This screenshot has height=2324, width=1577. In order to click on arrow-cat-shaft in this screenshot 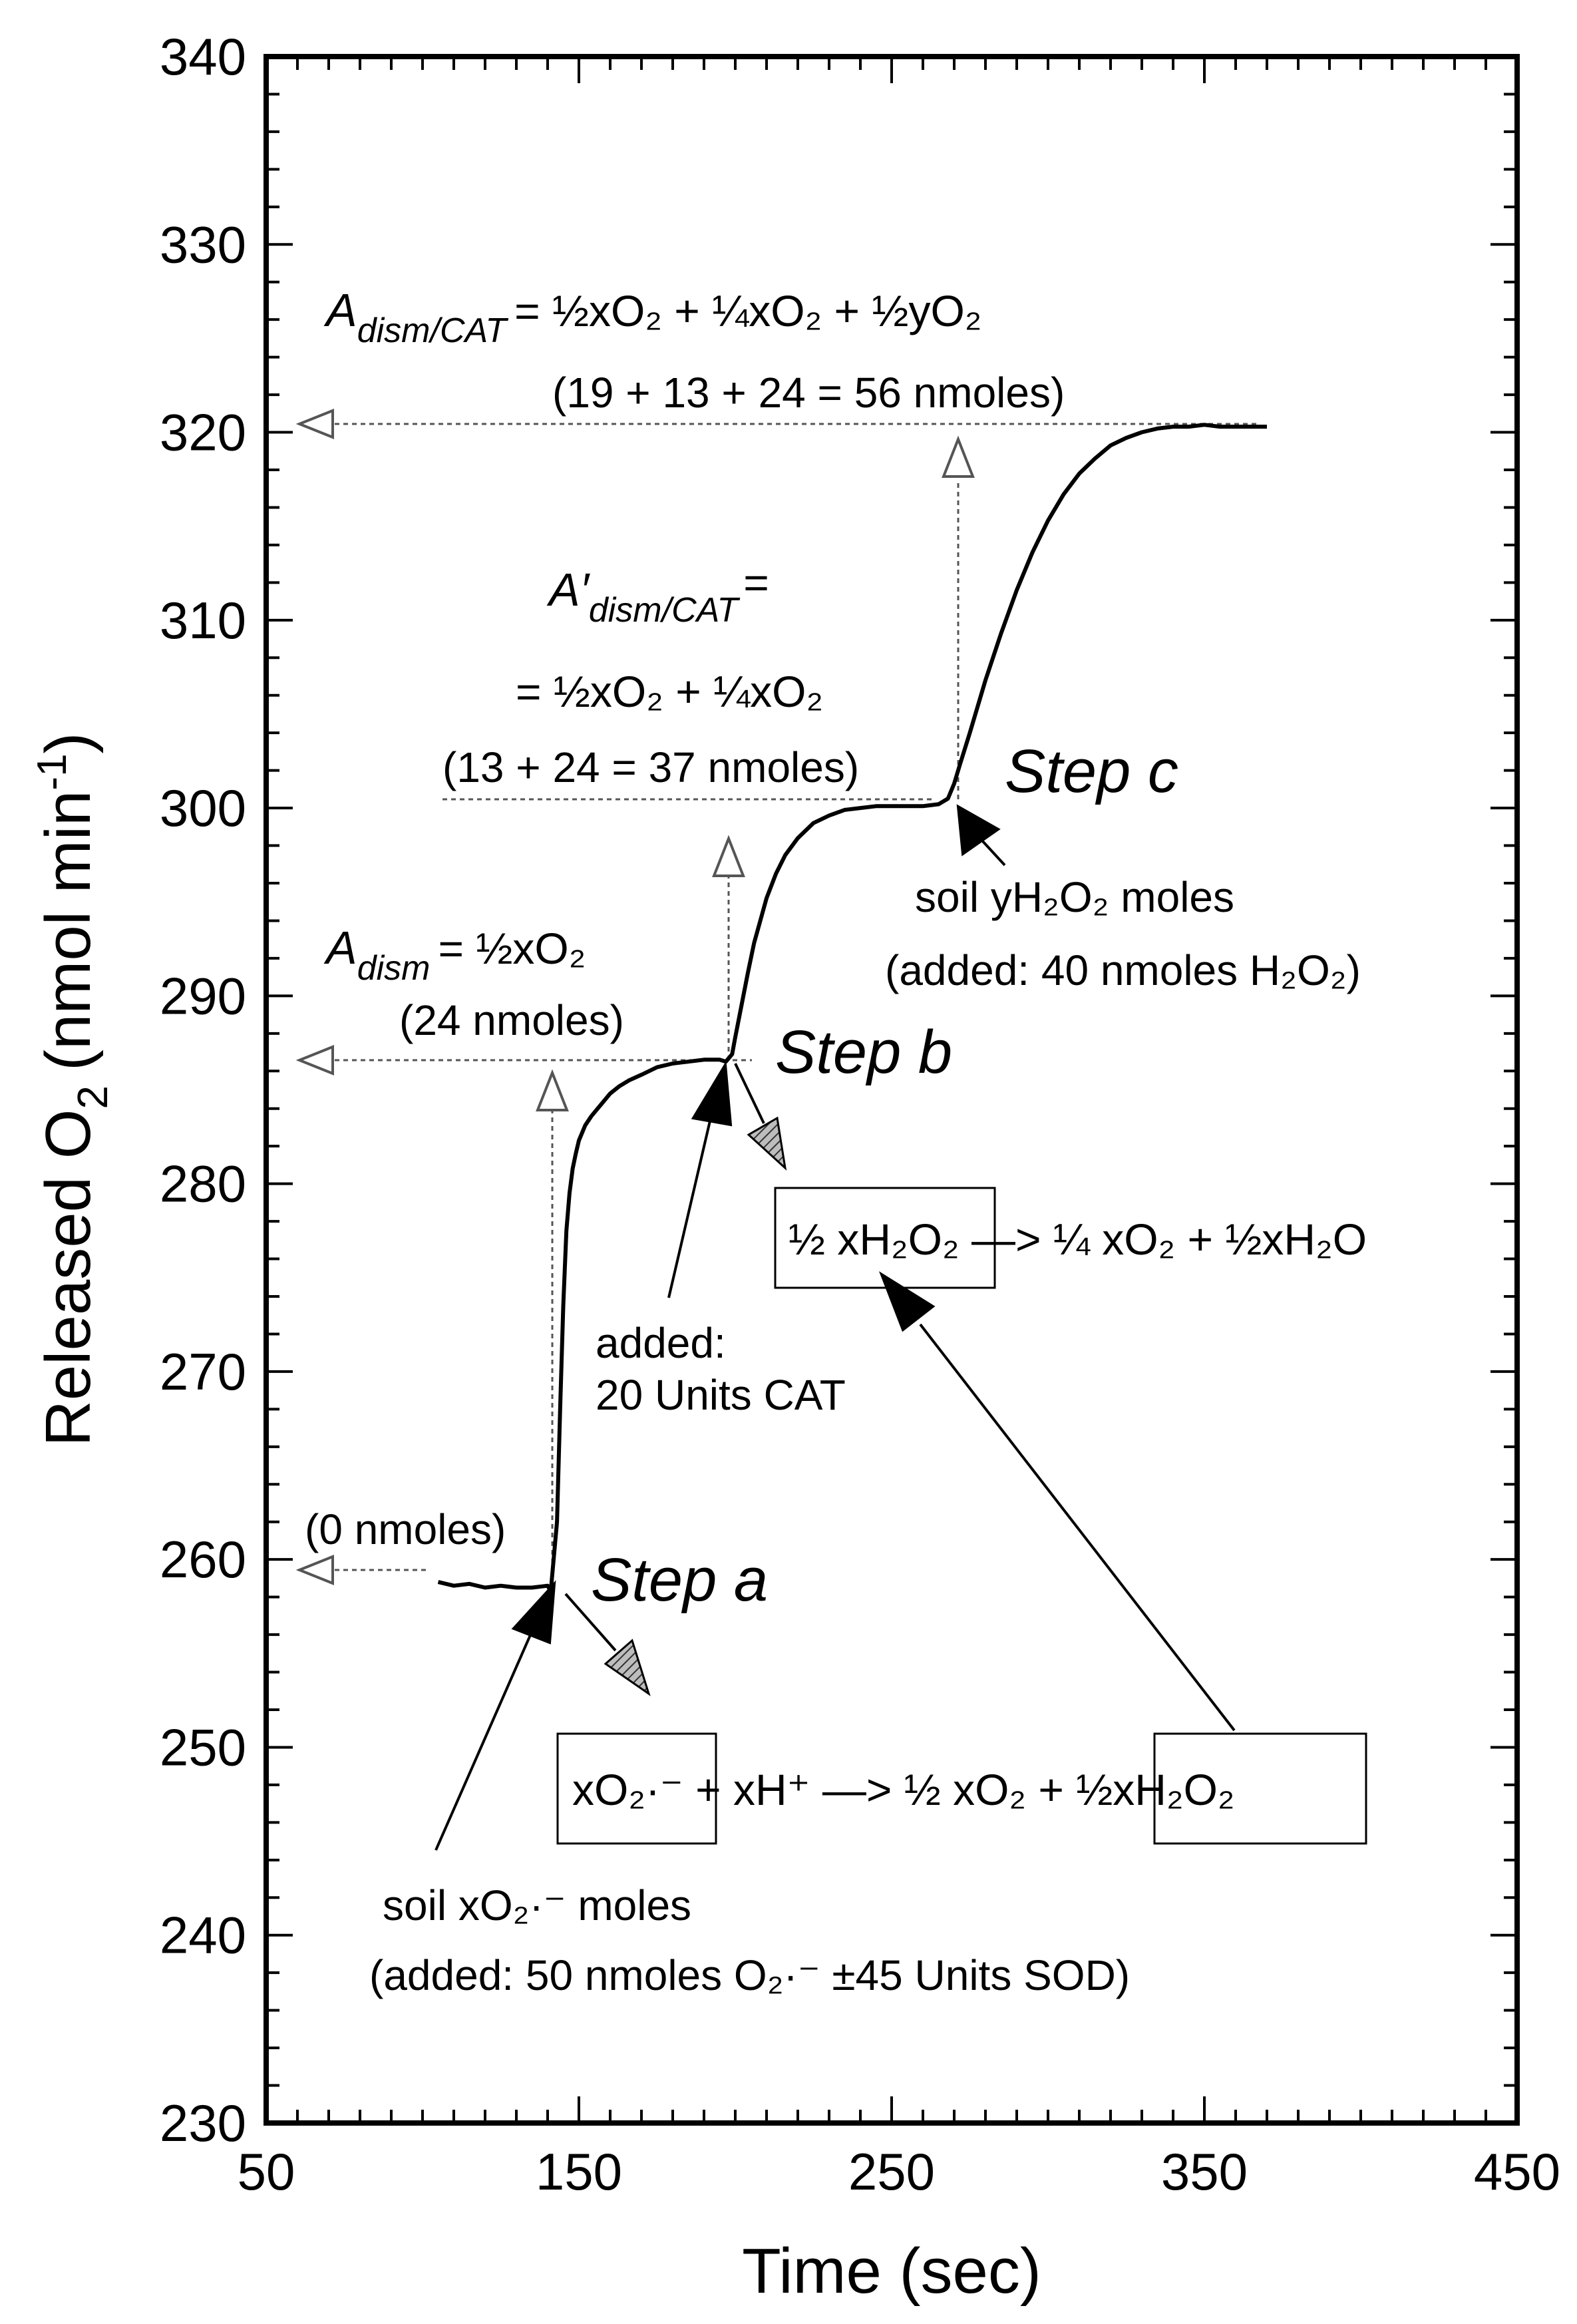, I will do `click(689, 1207)`.